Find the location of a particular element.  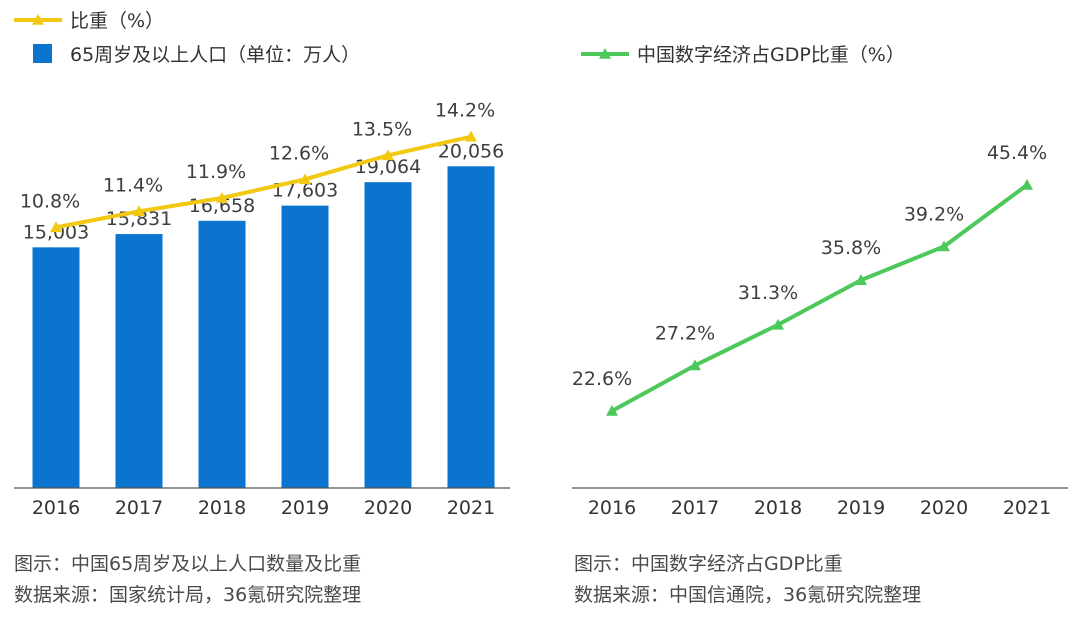

right-chart-source: 数据来源：中国信通院，36氪研究院整理 is located at coordinates (748, 595).